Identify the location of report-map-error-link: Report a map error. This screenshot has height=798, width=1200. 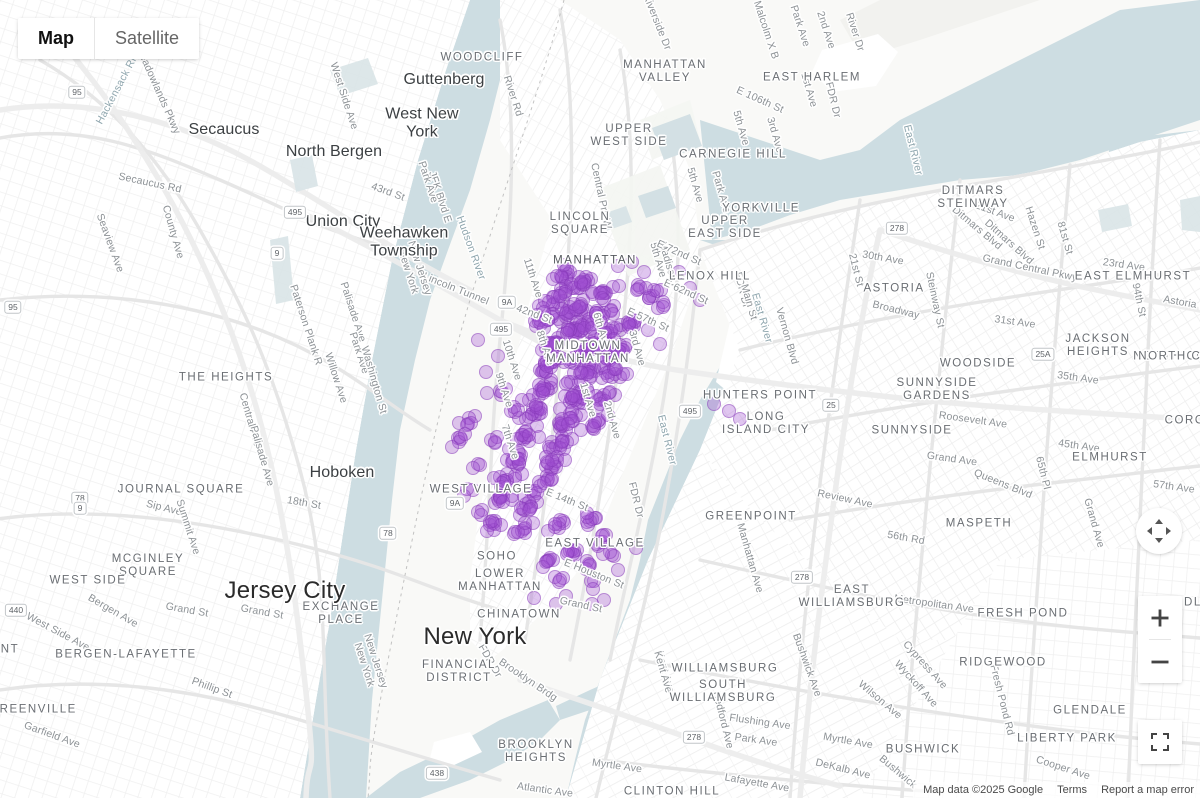
(1147, 790).